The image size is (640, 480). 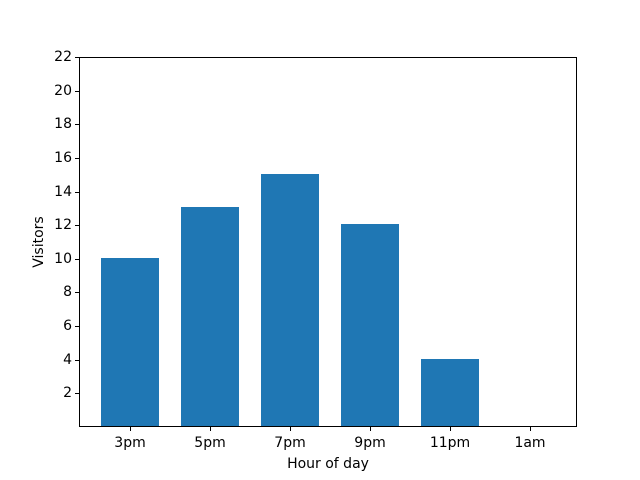 I want to click on bar-7pm, so click(x=290, y=299).